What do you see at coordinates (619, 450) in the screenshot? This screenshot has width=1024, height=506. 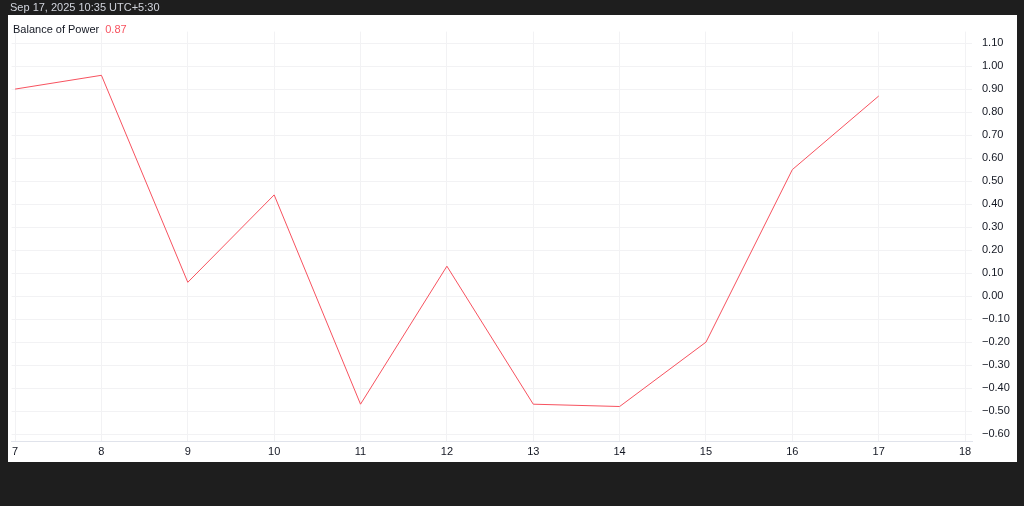 I see `x-tick-label: 14` at bounding box center [619, 450].